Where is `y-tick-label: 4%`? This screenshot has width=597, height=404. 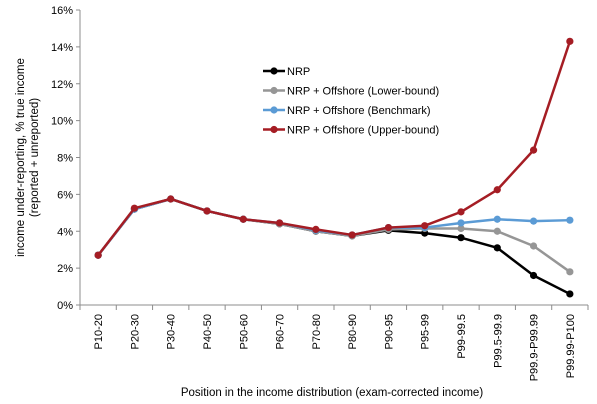
y-tick-label: 4% is located at coordinates (65, 232).